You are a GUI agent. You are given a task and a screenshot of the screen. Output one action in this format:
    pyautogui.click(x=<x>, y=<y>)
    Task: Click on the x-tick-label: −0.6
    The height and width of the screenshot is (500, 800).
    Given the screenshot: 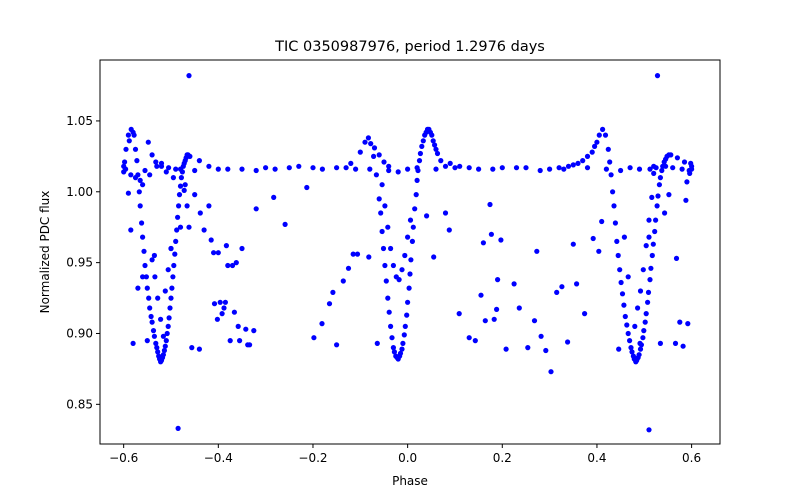 What is the action you would take?
    pyautogui.click(x=123, y=458)
    